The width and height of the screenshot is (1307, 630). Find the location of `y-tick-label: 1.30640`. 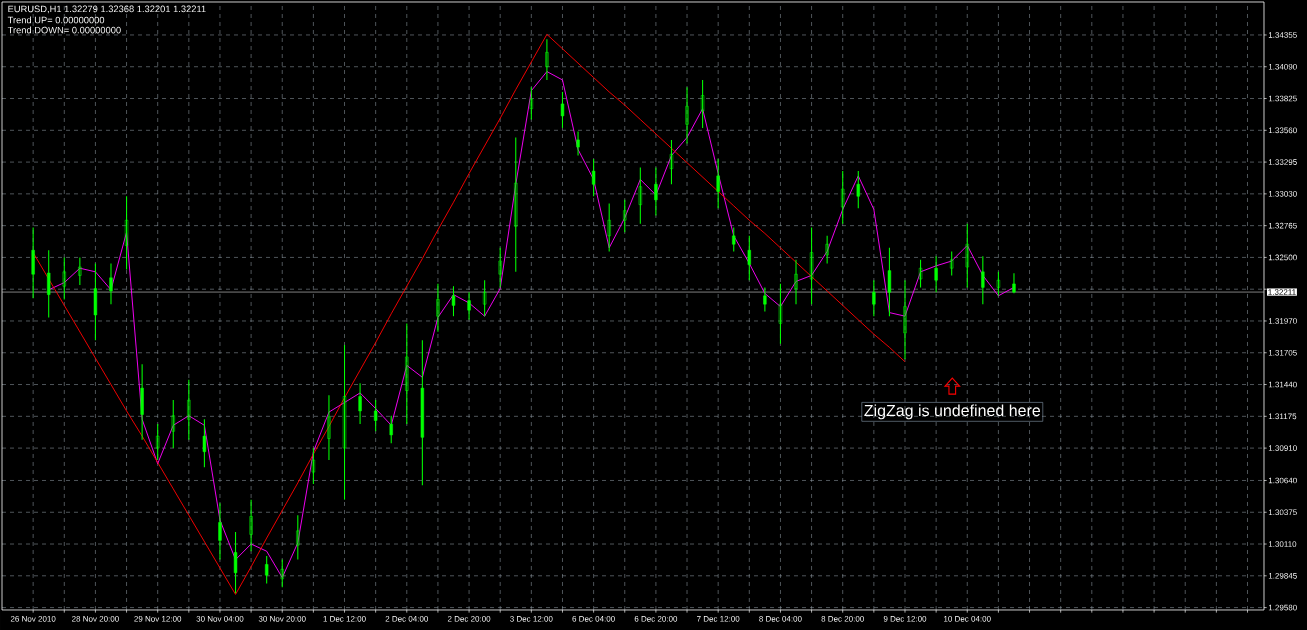

y-tick-label: 1.30640 is located at coordinates (1282, 480).